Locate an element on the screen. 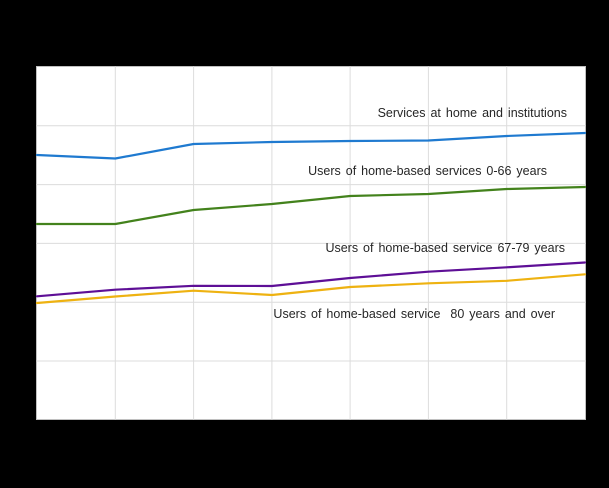 The width and height of the screenshot is (609, 488). series-label-services-at-home-and-institutions: Services at home and institutions is located at coordinates (472, 113).